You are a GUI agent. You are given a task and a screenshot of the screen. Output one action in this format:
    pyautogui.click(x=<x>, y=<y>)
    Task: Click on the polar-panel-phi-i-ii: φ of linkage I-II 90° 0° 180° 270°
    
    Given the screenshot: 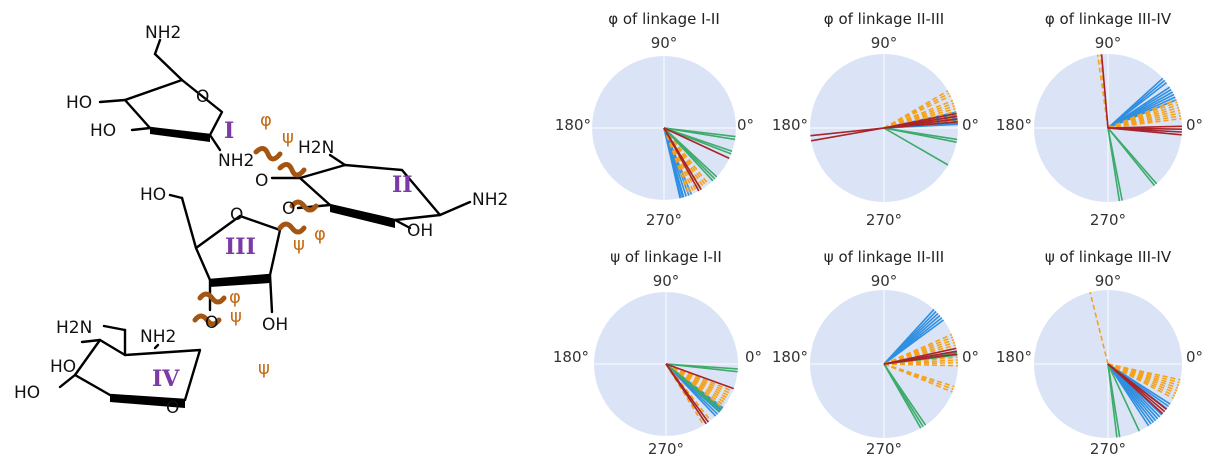 What is the action you would take?
    pyautogui.click(x=654, y=119)
    